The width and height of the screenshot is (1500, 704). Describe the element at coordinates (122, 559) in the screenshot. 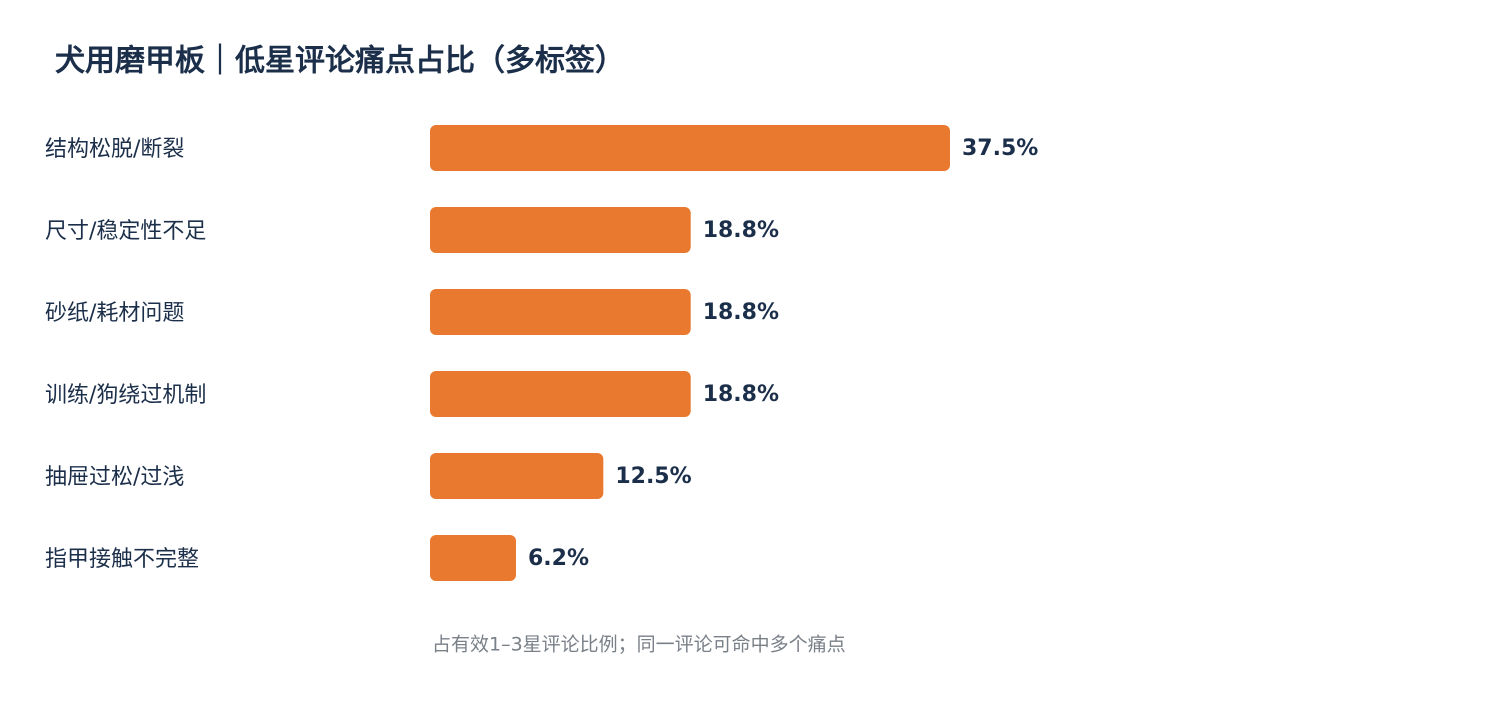

I see `category-label: 指甲接触不完整` at that location.